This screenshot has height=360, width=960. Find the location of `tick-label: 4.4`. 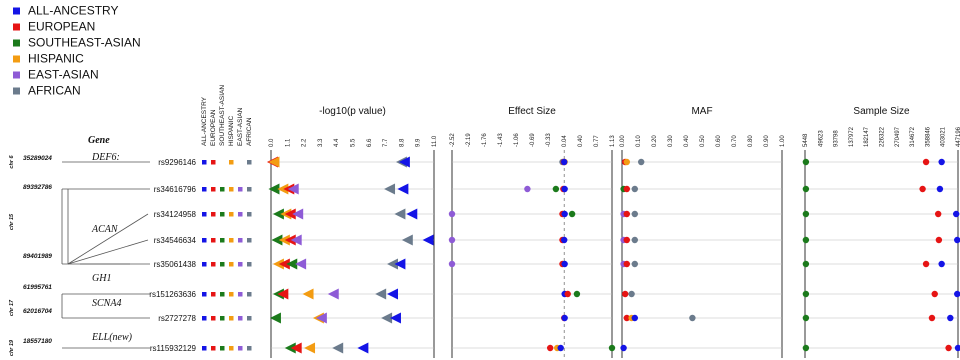

tick-label: 4.4 is located at coordinates (337, 142).